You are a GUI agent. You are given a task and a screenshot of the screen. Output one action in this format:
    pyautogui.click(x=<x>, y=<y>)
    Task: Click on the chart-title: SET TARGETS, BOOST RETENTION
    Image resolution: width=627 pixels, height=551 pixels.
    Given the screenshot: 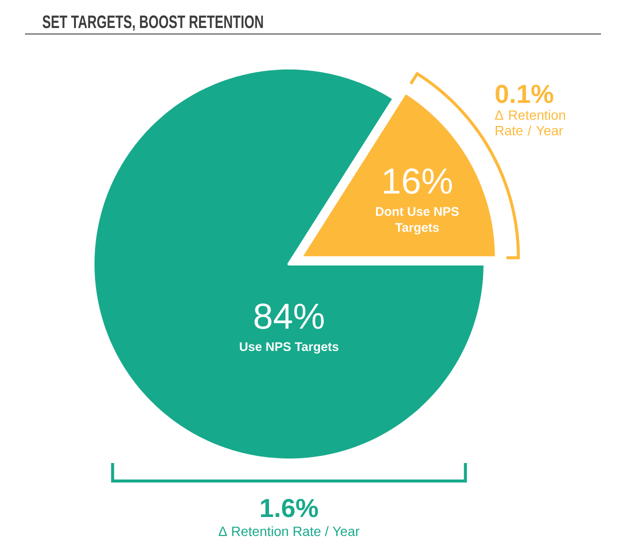 What is the action you would take?
    pyautogui.click(x=152, y=23)
    